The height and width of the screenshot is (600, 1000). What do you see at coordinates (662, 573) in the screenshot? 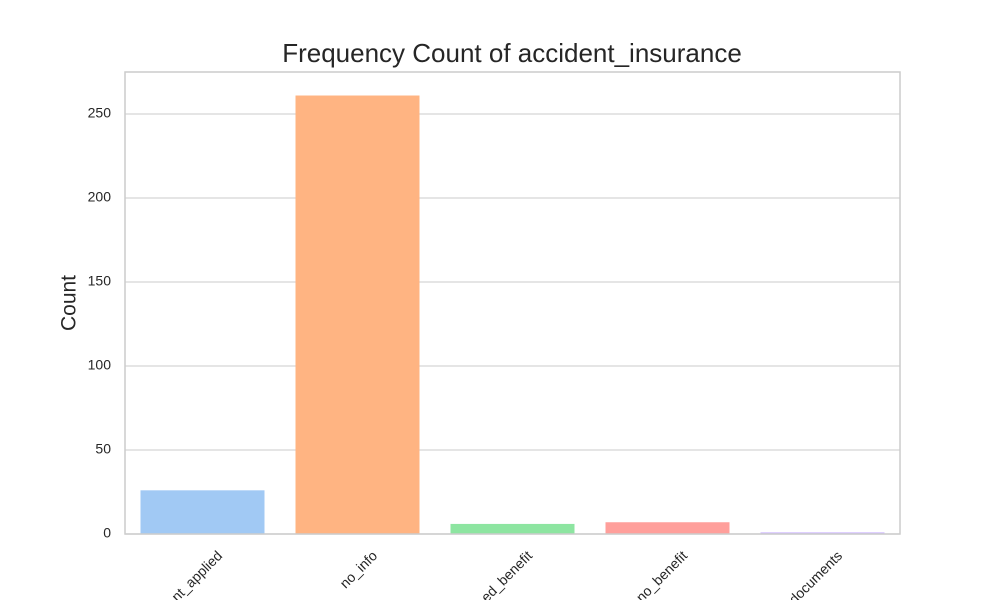
I see `x-tick-label: no_benefit` at bounding box center [662, 573].